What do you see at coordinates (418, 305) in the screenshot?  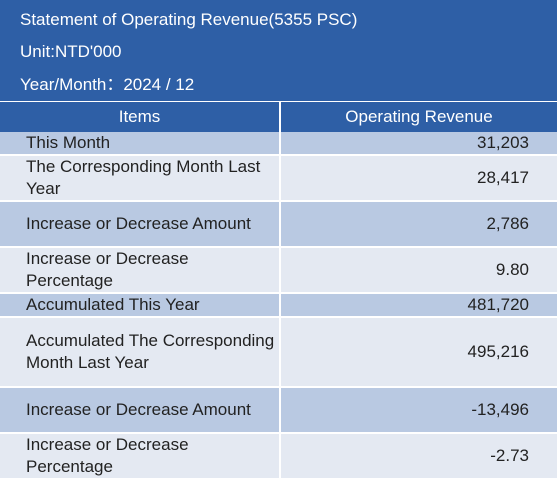 I see `row-value: 481,720` at bounding box center [418, 305].